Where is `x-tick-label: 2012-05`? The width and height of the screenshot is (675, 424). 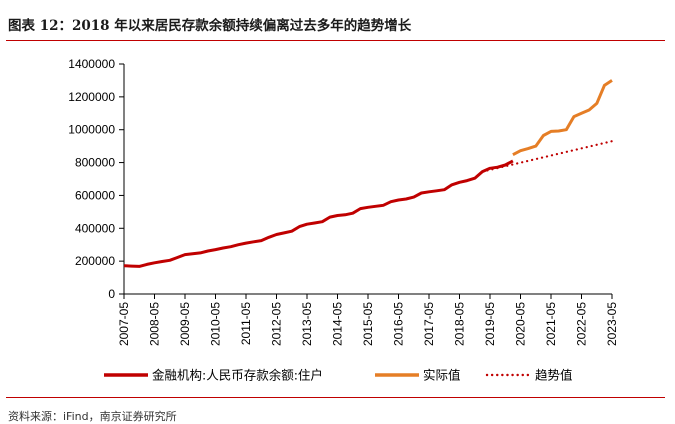
x-tick-label: 2012-05 is located at coordinates (277, 324).